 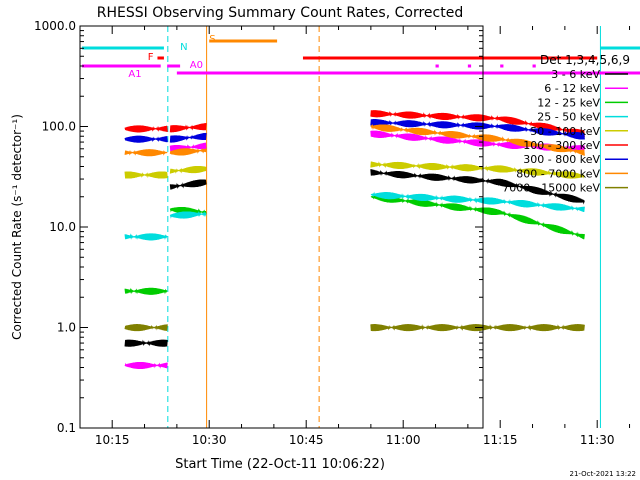 I want to click on series-800-7000-kev, so click(x=354, y=140).